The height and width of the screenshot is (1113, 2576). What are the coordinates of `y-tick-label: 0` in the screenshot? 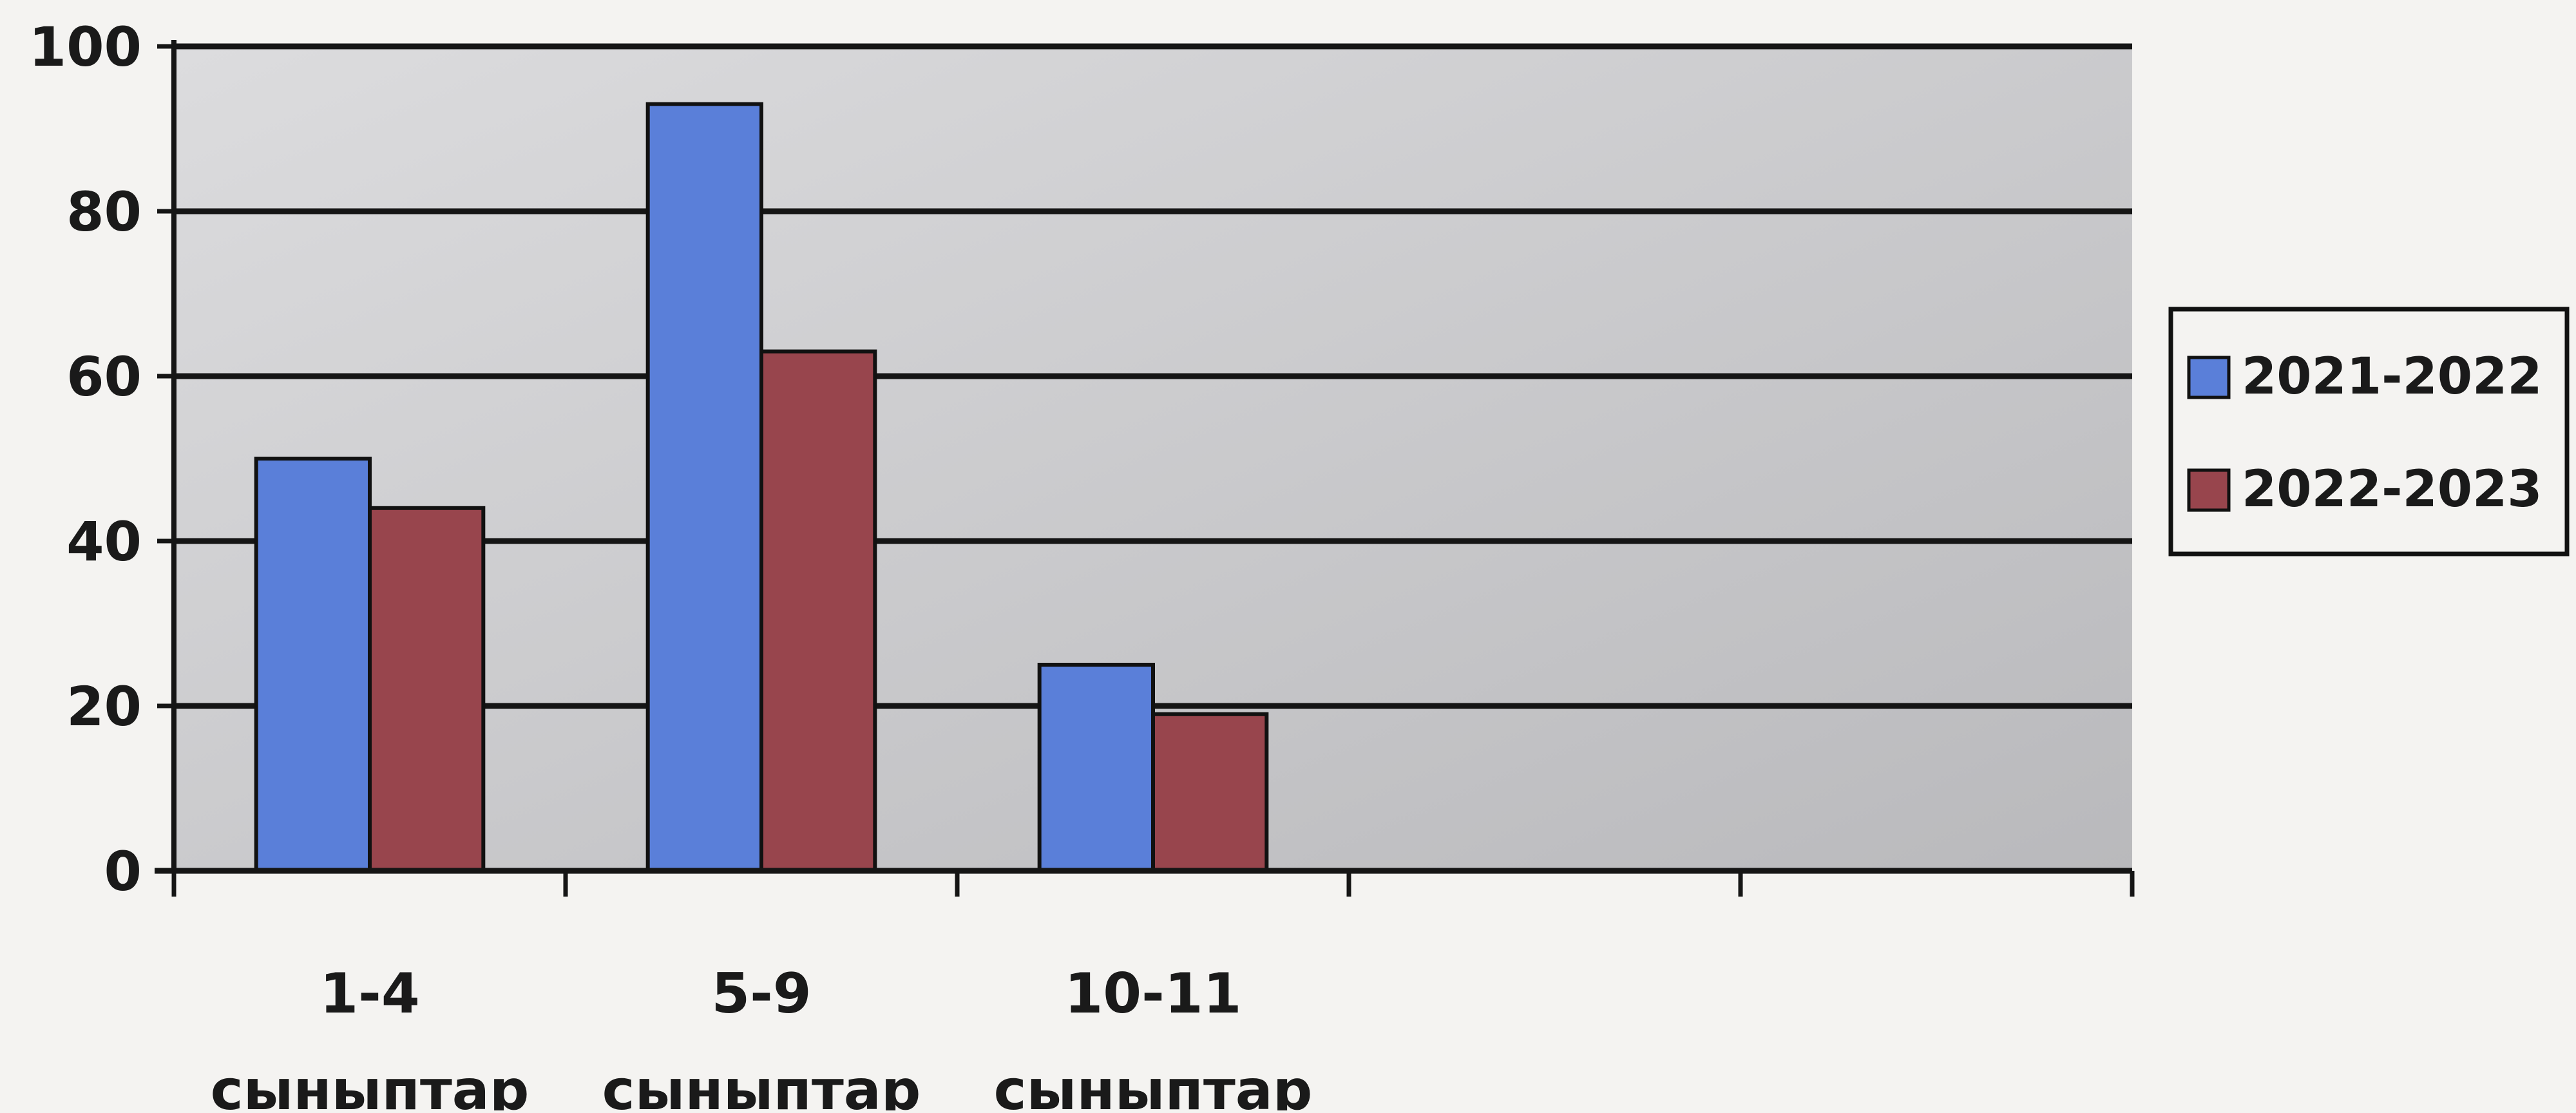 It's located at (123, 871).